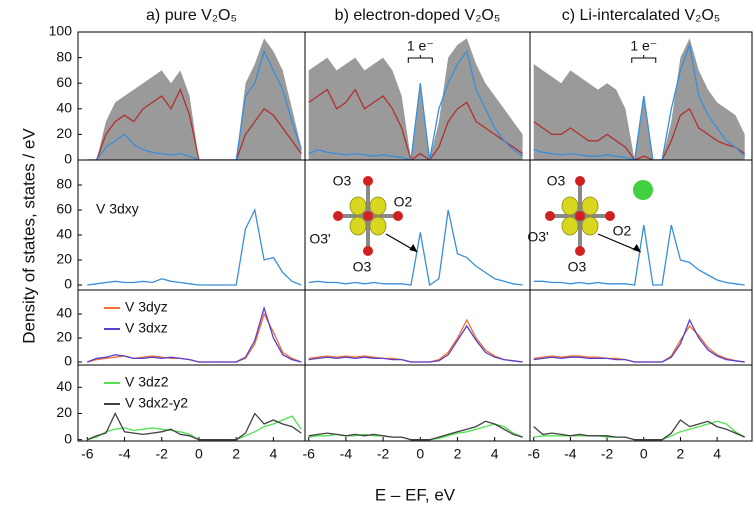 Image resolution: width=756 pixels, height=514 pixels. I want to click on y-tick-label: 100, so click(61, 31).